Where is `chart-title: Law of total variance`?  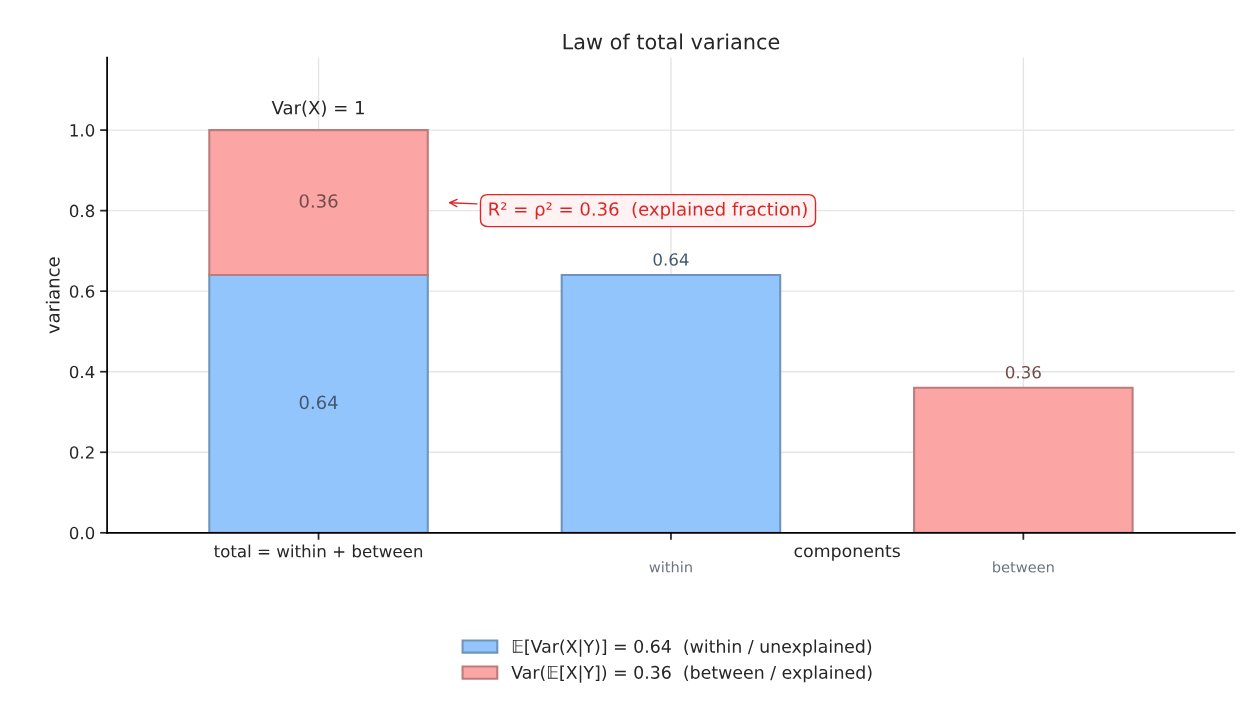 chart-title: Law of total variance is located at coordinates (671, 41).